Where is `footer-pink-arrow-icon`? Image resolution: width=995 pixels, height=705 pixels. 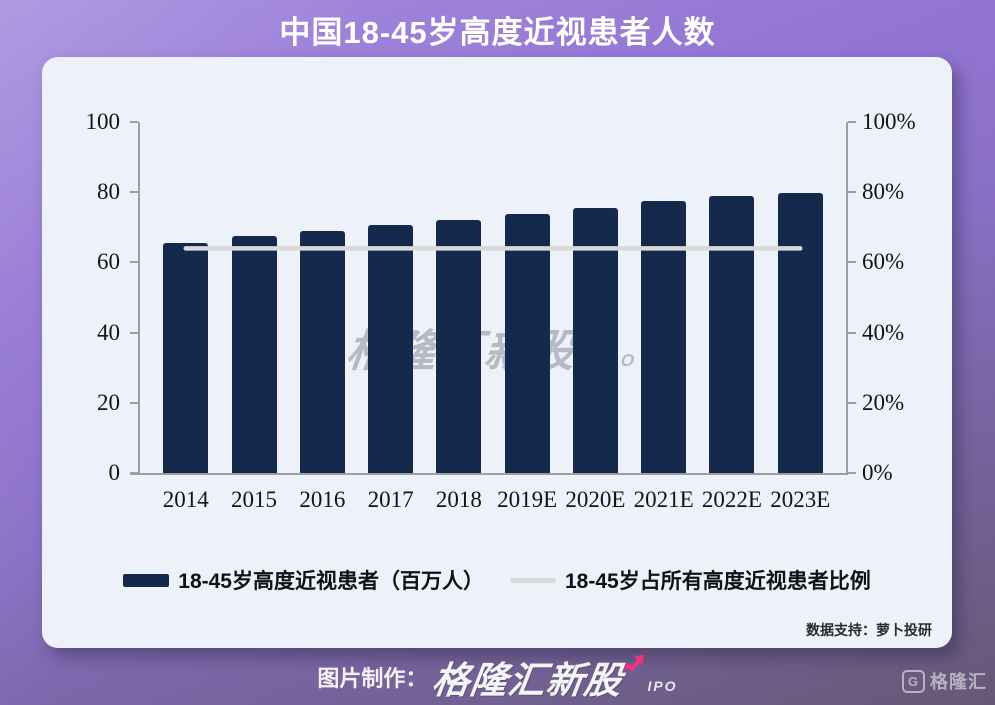
footer-pink-arrow-icon is located at coordinates (632, 665).